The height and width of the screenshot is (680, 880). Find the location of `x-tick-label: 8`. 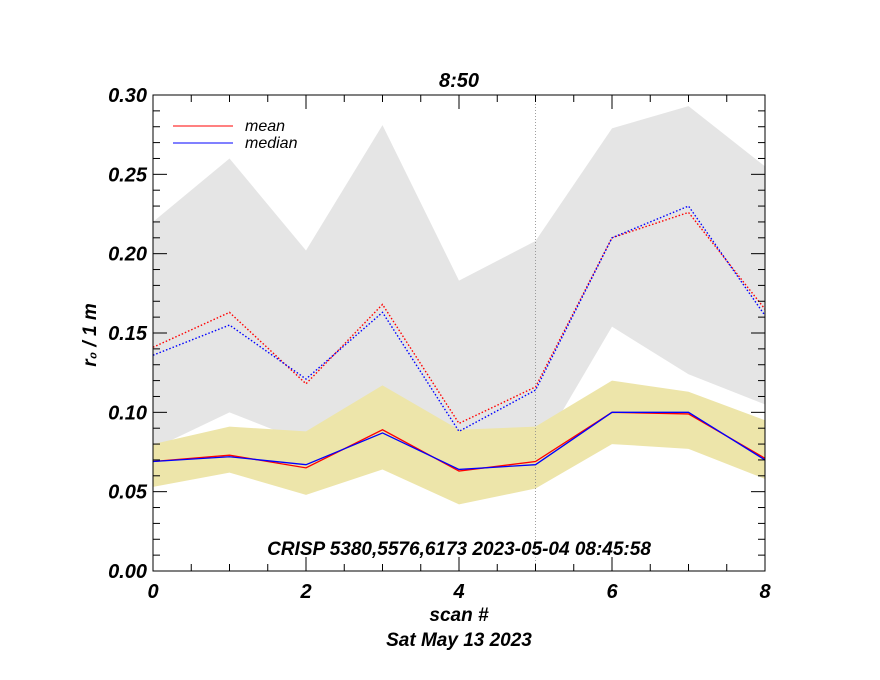

x-tick-label: 8 is located at coordinates (765, 592).